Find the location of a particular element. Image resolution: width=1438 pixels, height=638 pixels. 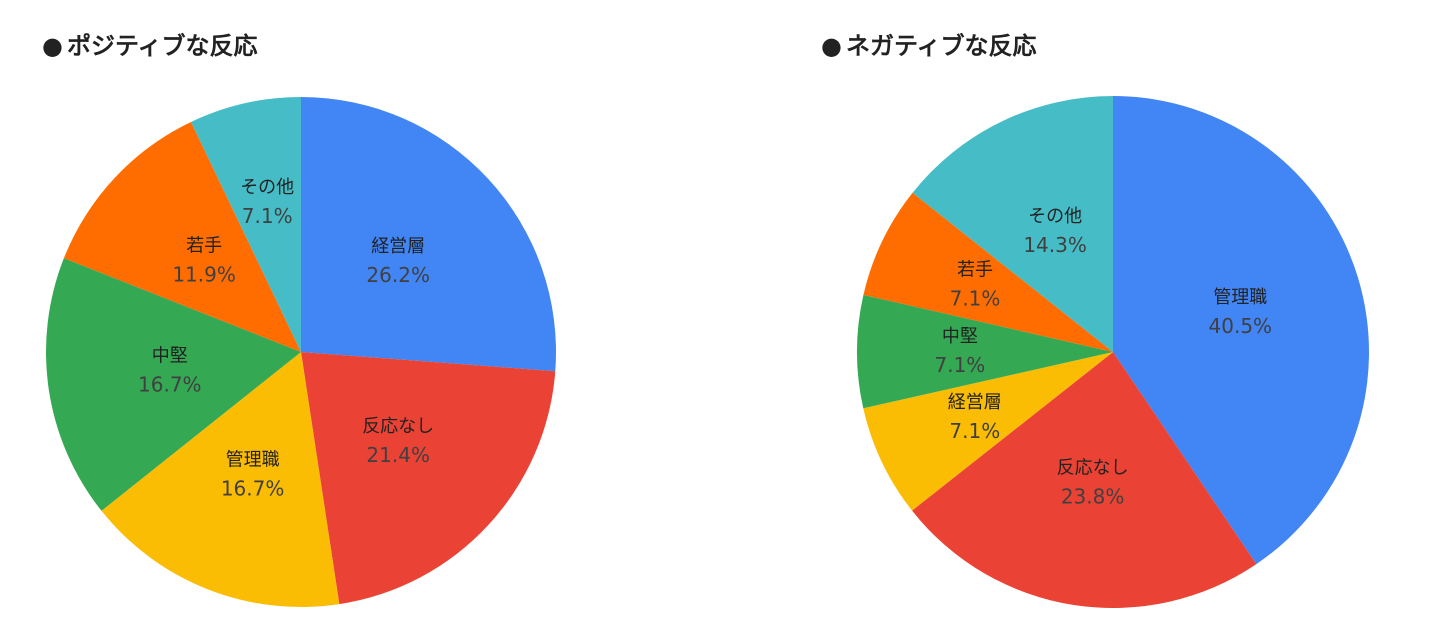

slice-value-label: 21.4% is located at coordinates (398, 455).